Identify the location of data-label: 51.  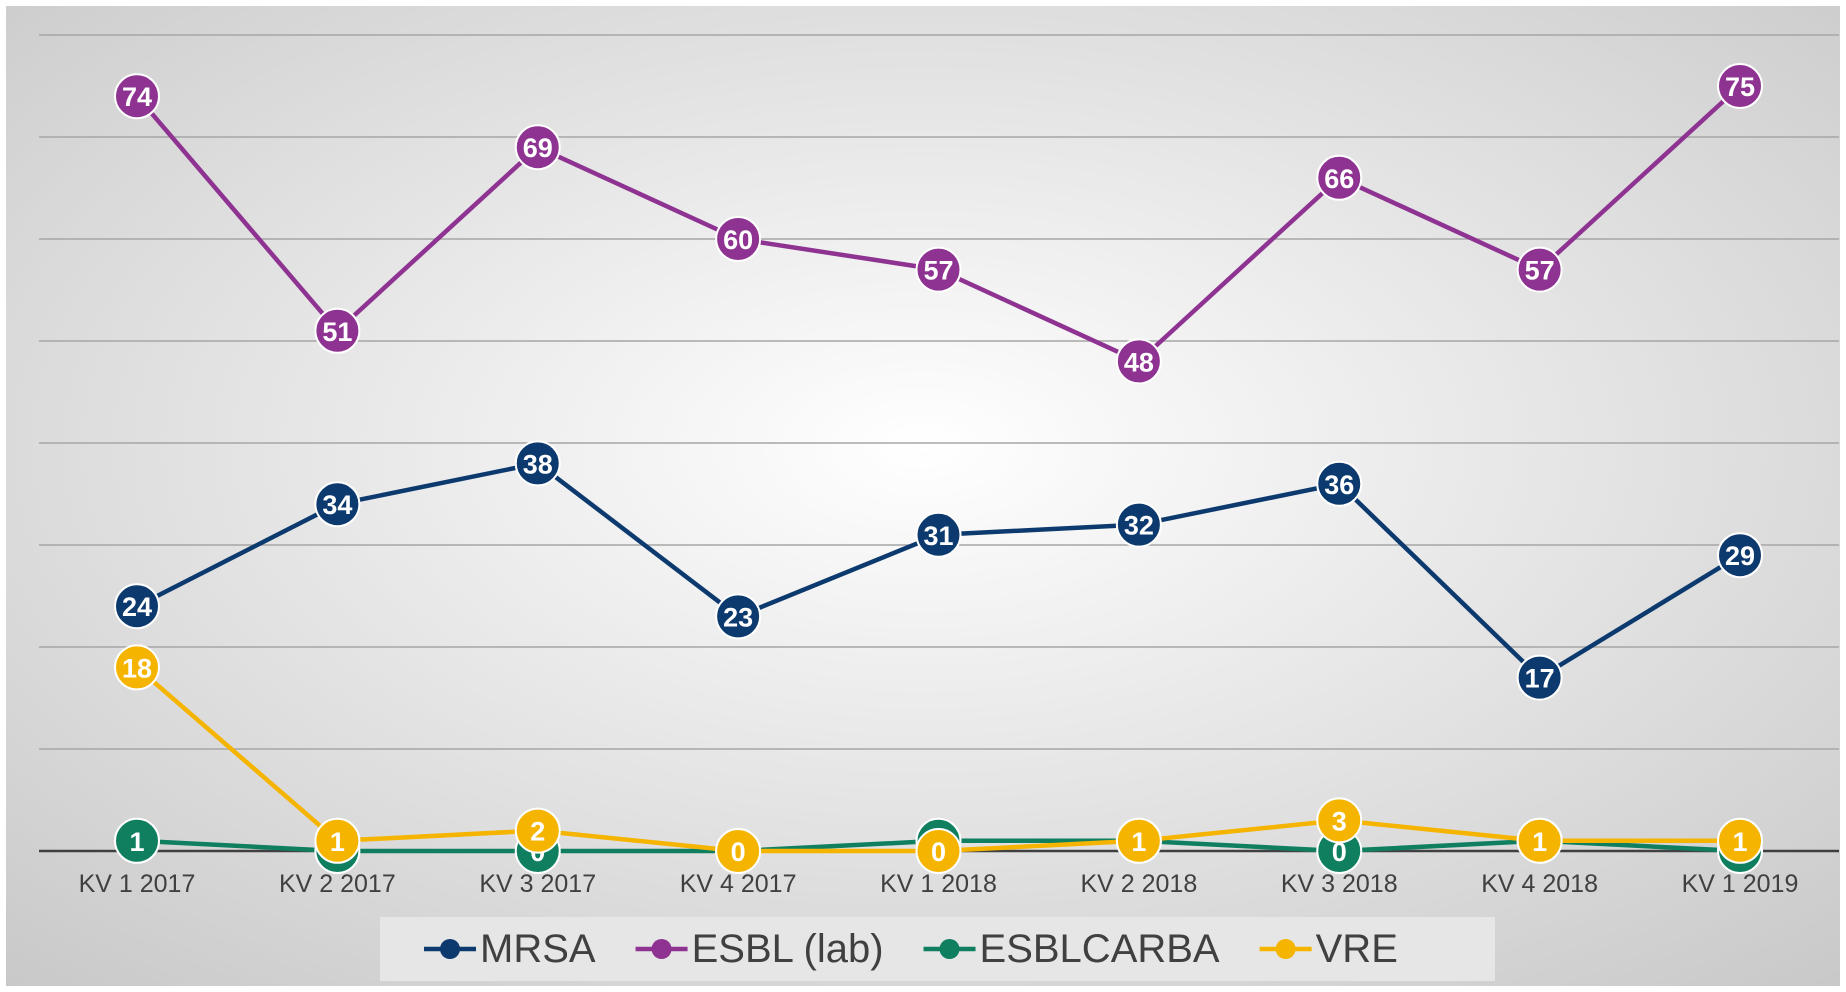
(337, 332).